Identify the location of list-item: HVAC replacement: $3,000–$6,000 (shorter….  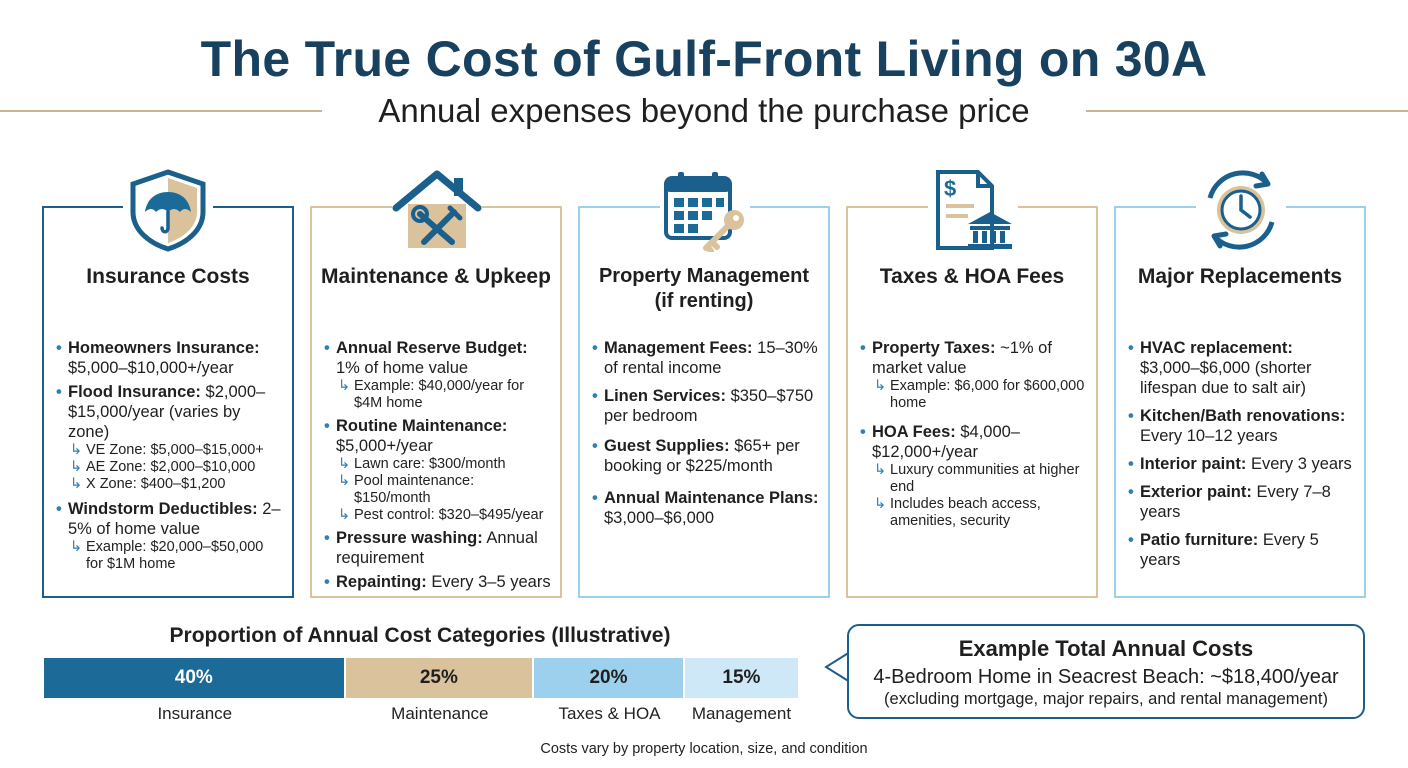
(1242, 368).